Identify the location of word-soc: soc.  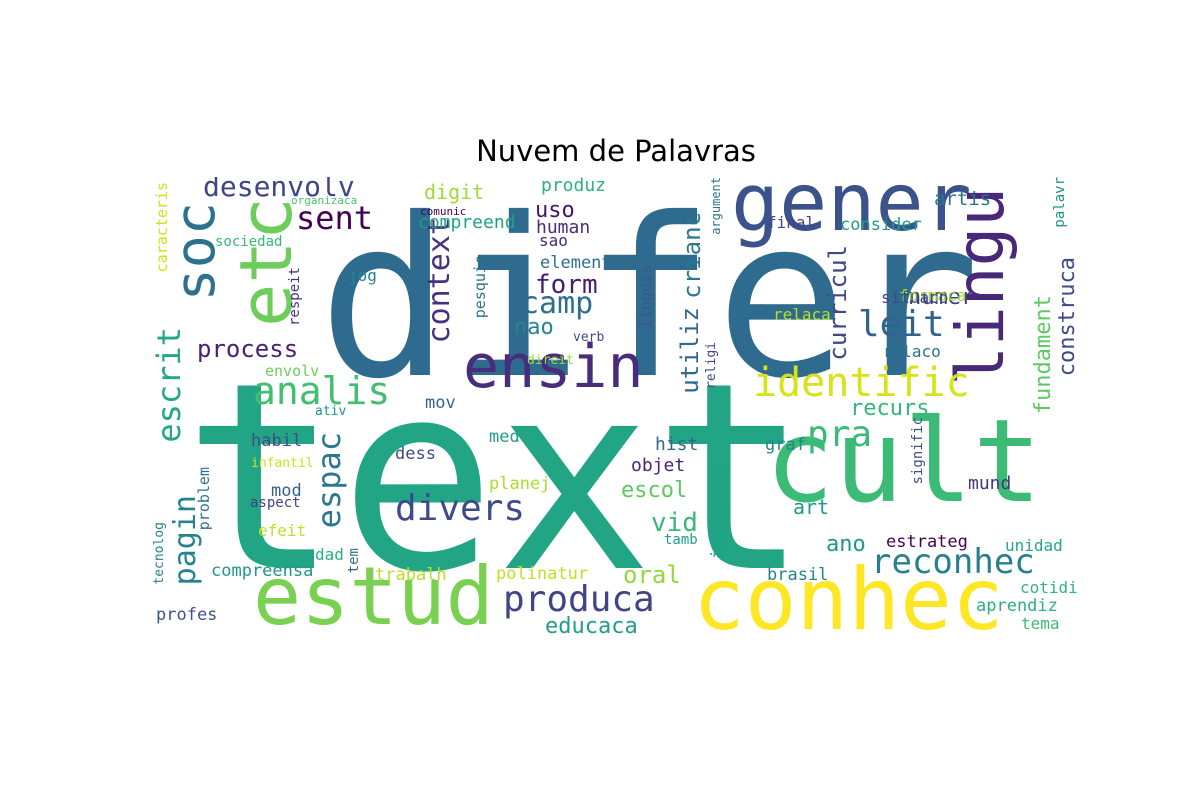
(195, 252).